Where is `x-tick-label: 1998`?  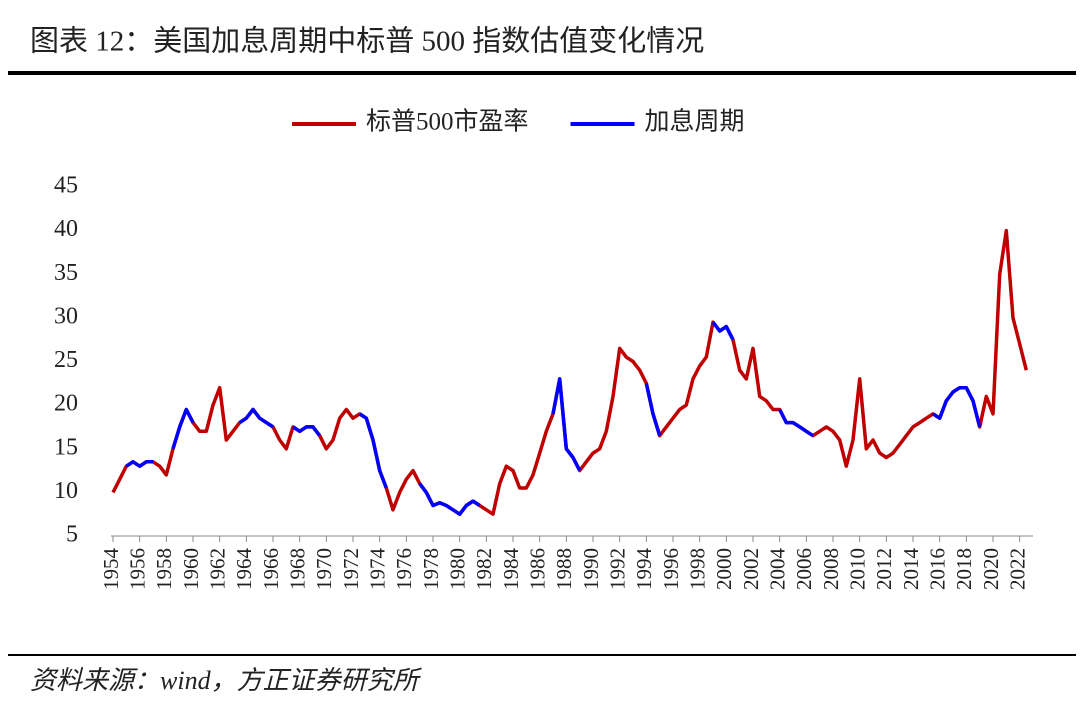
x-tick-label: 1998 is located at coordinates (697, 569).